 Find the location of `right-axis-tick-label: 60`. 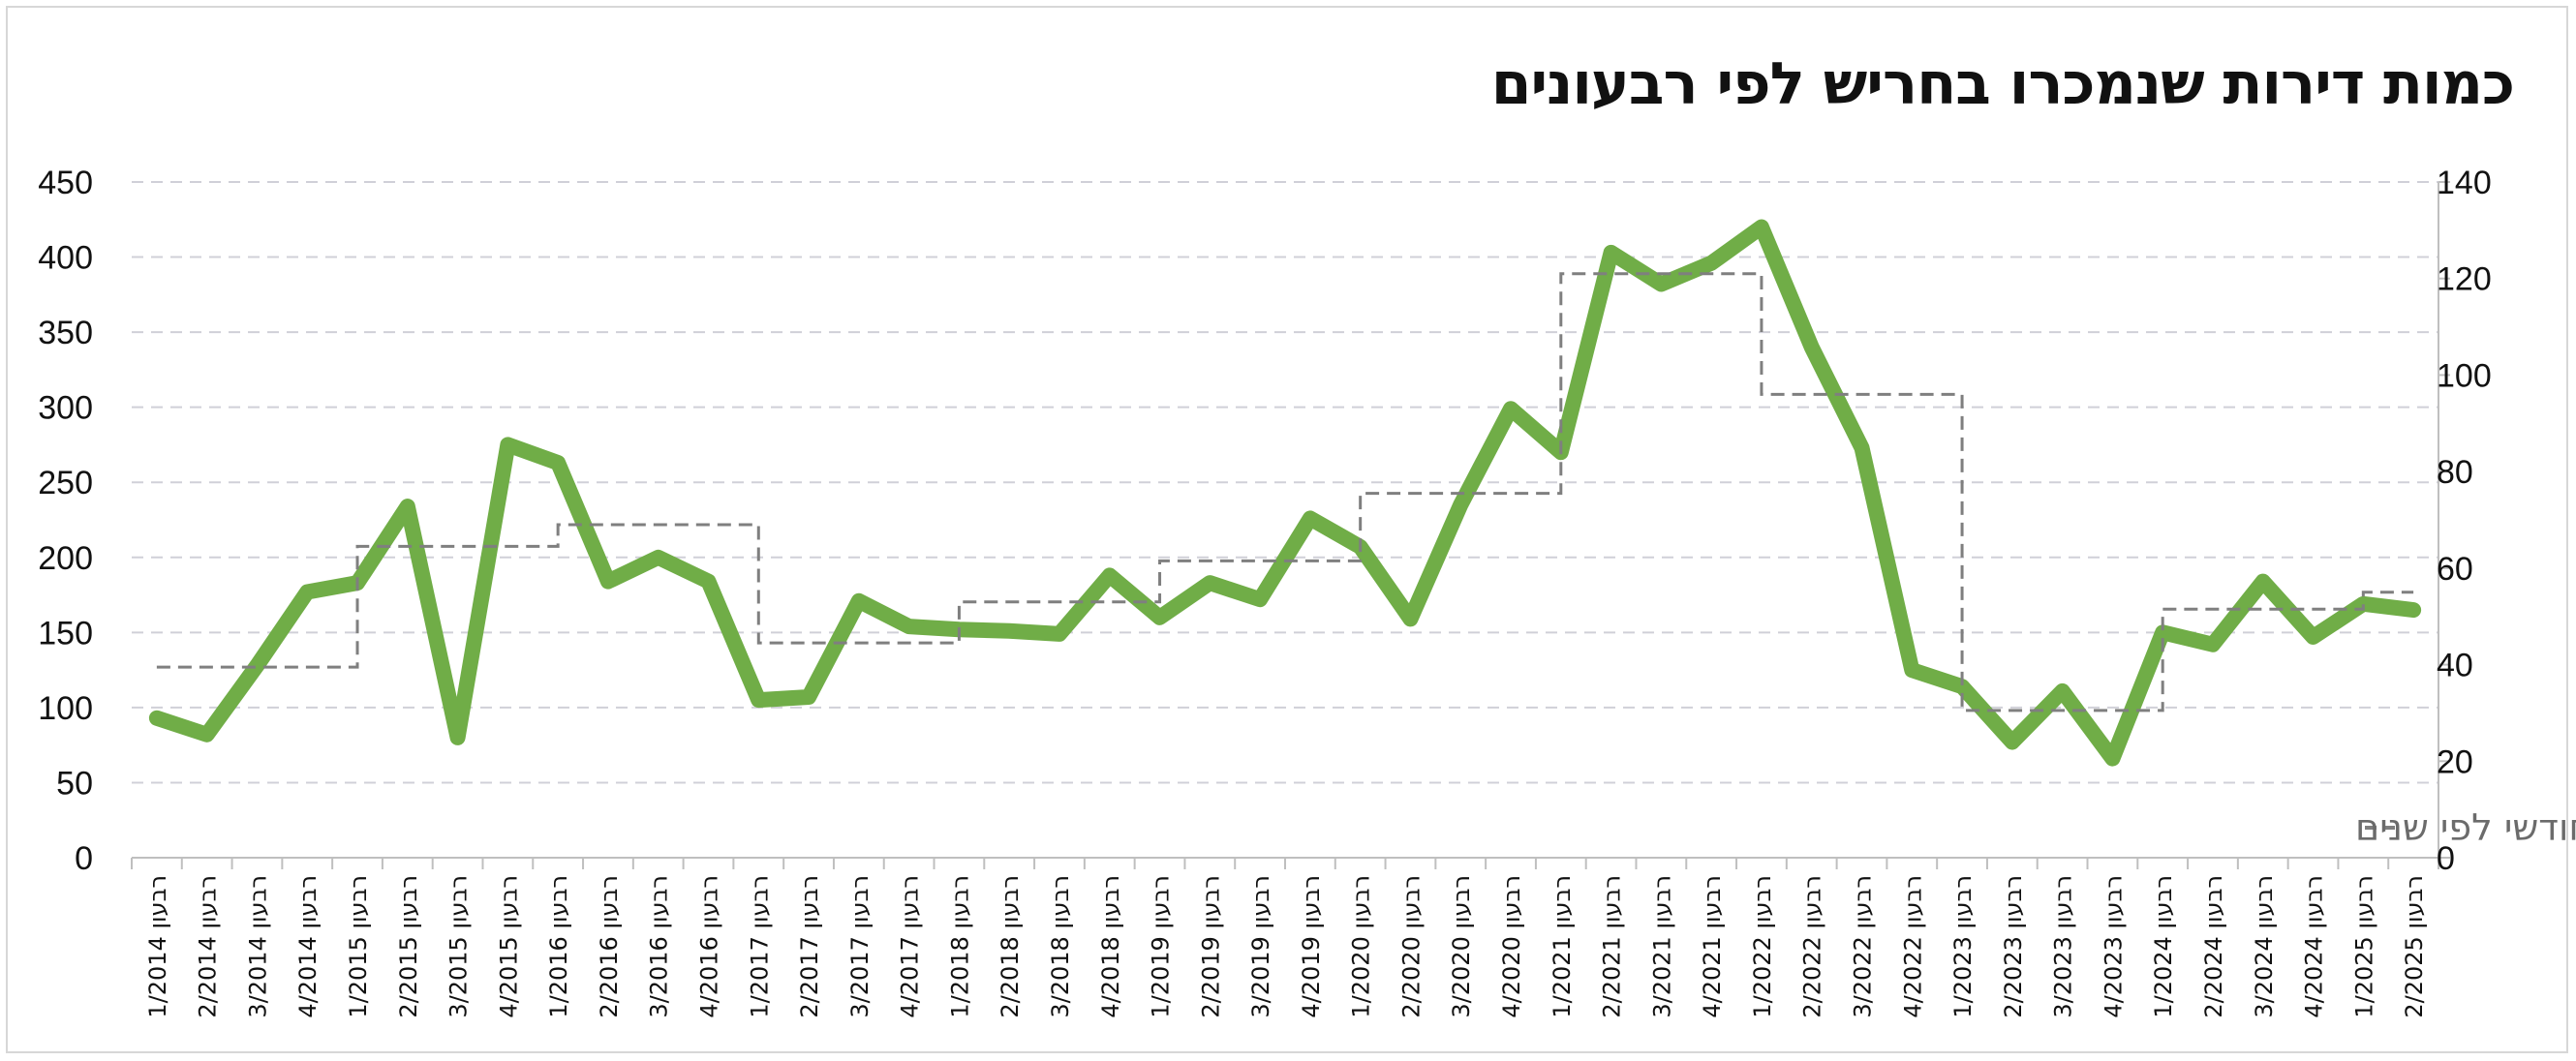

right-axis-tick-label: 60 is located at coordinates (2455, 569).